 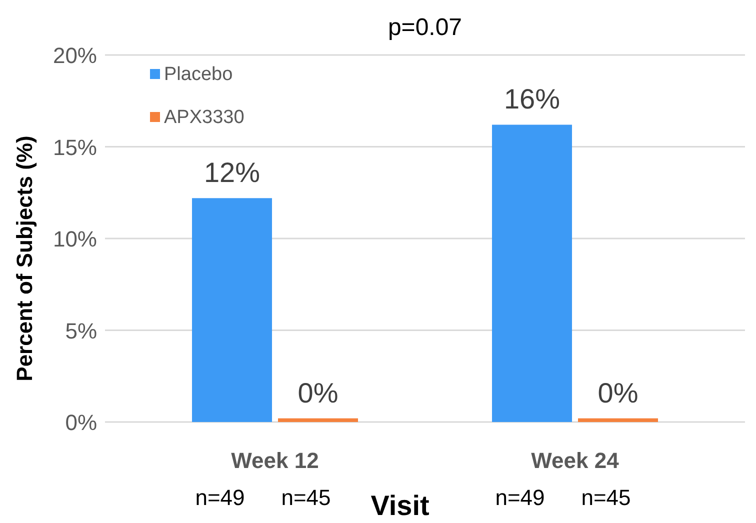 What do you see at coordinates (81, 331) in the screenshot?
I see `y-tick-label: 5%` at bounding box center [81, 331].